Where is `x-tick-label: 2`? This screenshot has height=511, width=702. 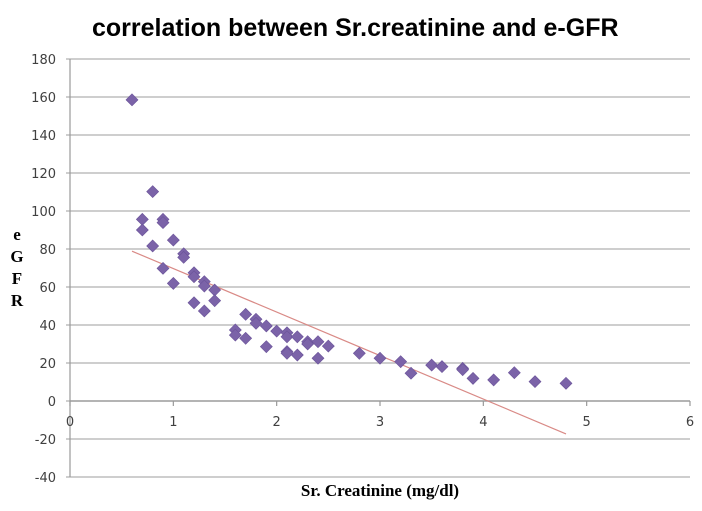
x-tick-label: 2 is located at coordinates (277, 422).